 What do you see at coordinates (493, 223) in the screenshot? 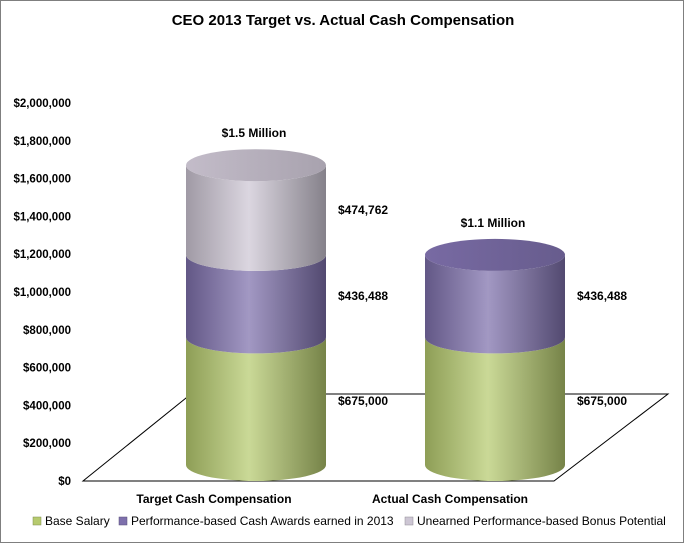
I see `total-label: $1.1 Million` at bounding box center [493, 223].